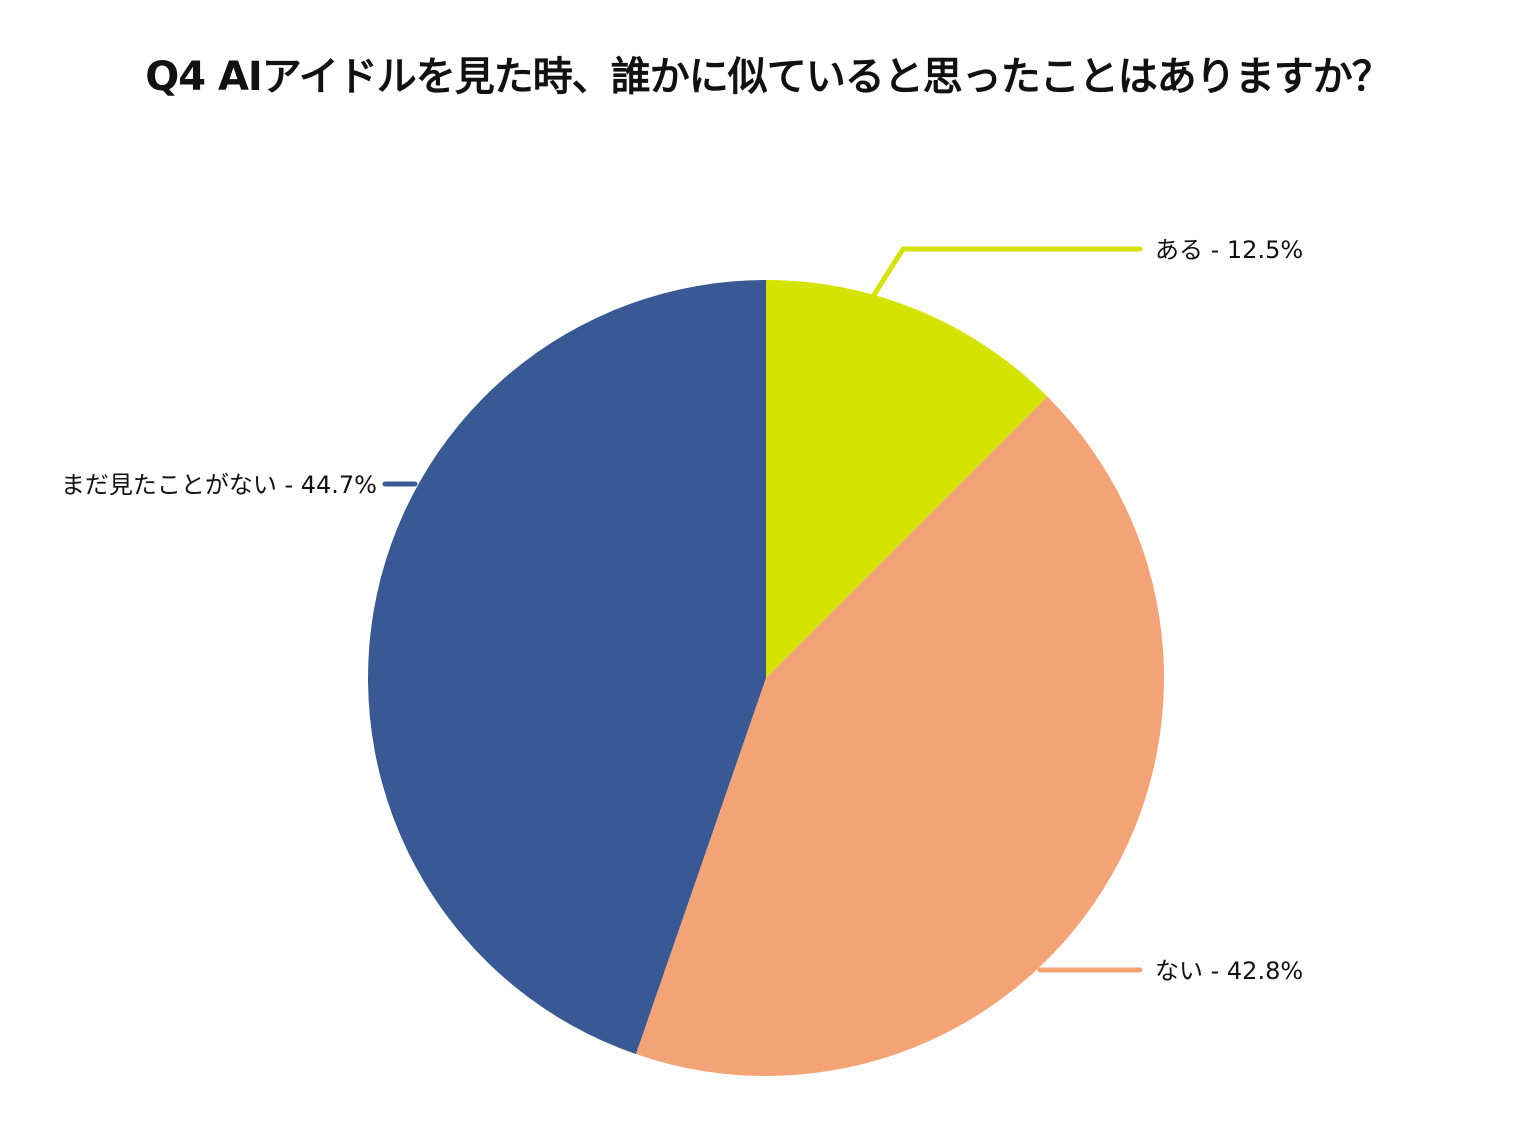 Image resolution: width=1536 pixels, height=1133 pixels. Describe the element at coordinates (768, 77) in the screenshot. I see `chart-title: Q4 AIアイドルを見た時、誰かに似ていると思ったことはありますか？` at that location.